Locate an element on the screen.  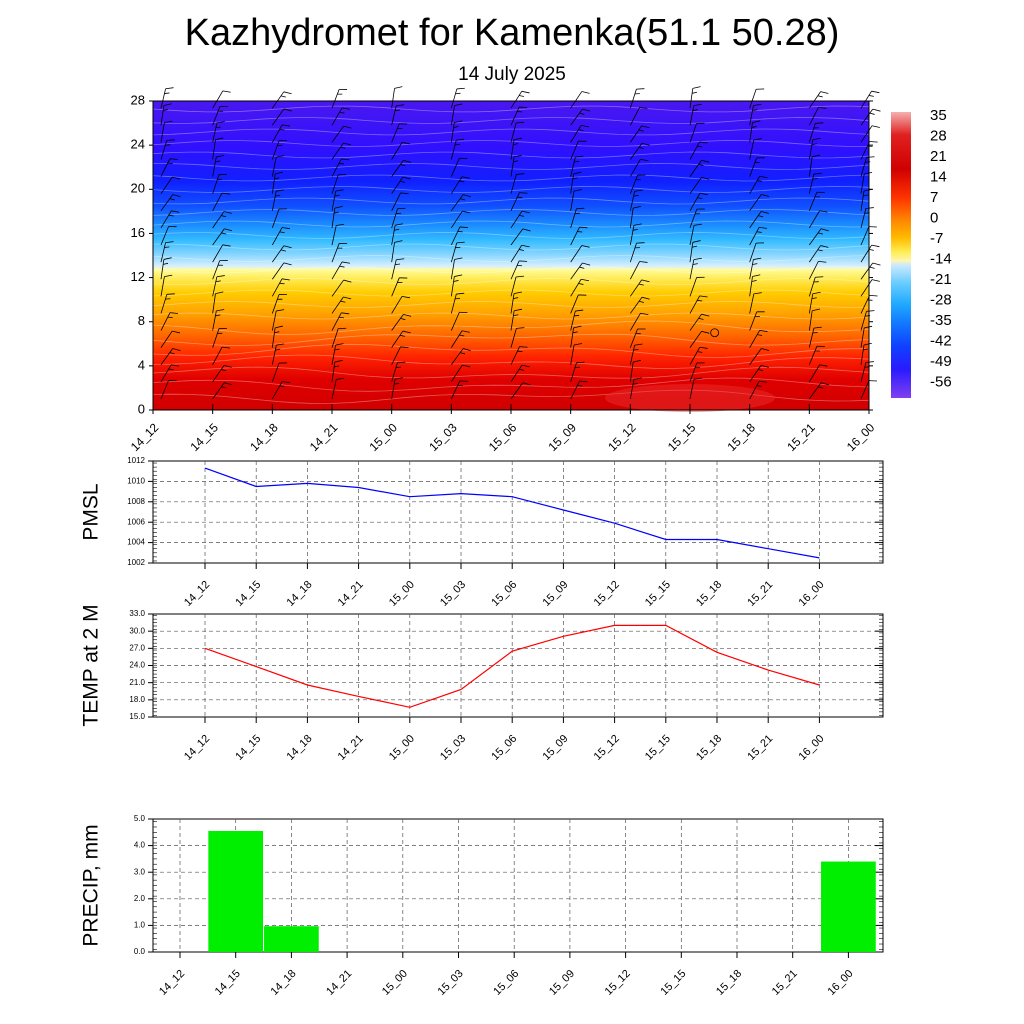
x-tick-label: 15_18 is located at coordinates (729, 983).